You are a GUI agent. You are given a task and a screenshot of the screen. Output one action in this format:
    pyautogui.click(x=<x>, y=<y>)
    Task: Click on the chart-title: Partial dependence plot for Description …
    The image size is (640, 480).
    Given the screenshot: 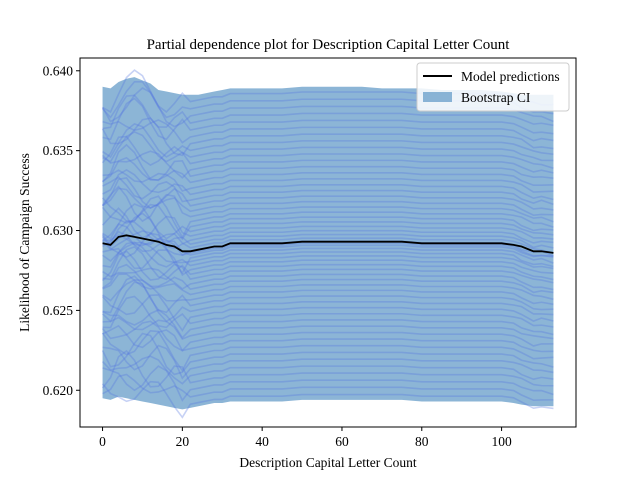 What is the action you would take?
    pyautogui.click(x=329, y=45)
    